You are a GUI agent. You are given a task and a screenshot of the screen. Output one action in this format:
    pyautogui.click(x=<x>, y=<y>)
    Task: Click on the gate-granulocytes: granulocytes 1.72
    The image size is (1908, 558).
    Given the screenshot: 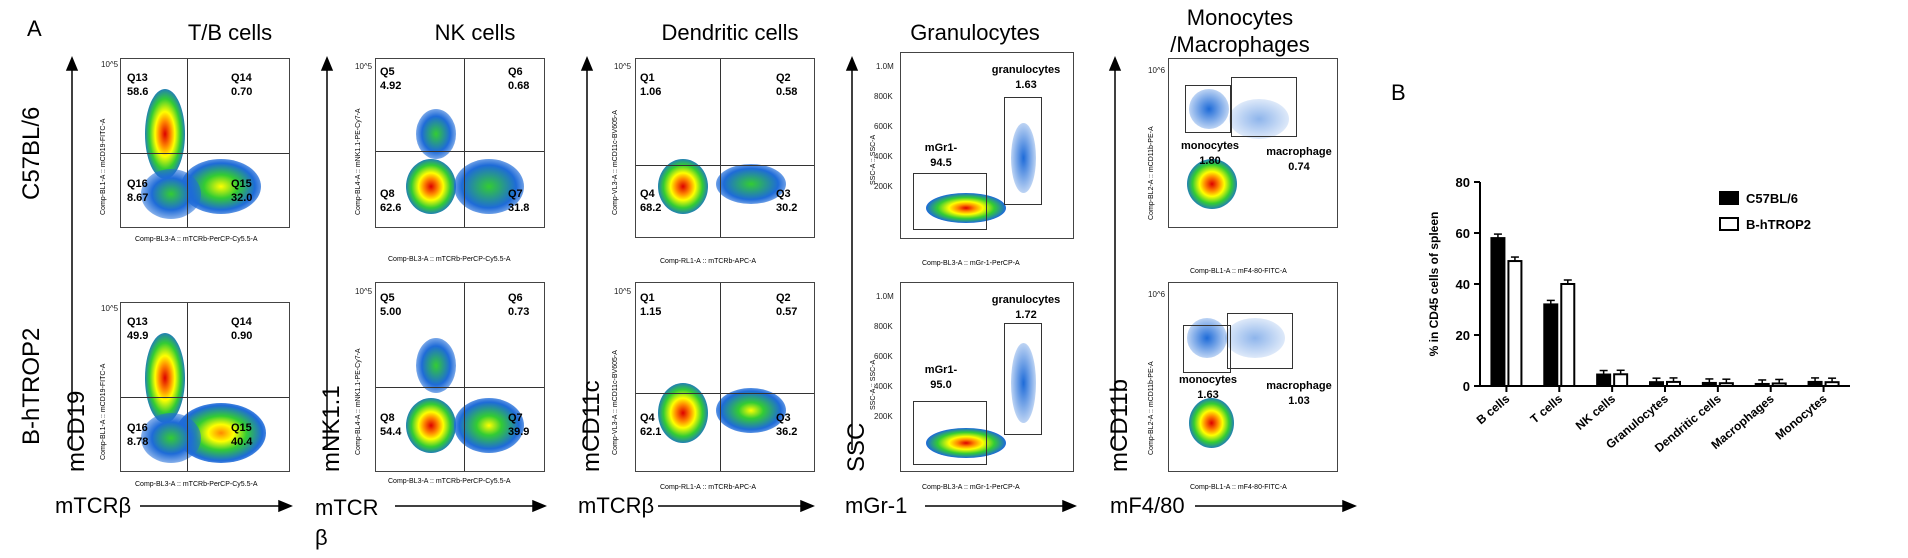 What is the action you would take?
    pyautogui.click(x=1026, y=307)
    